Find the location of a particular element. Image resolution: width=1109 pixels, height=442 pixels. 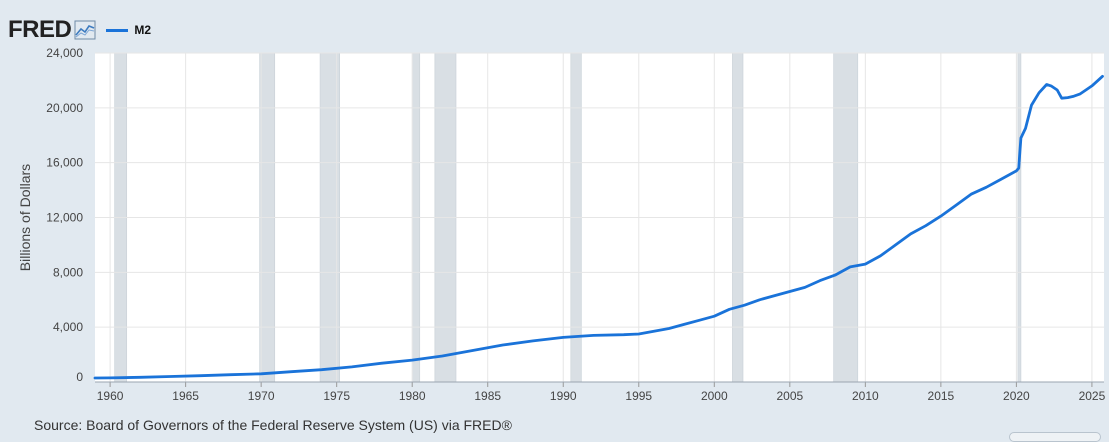

x-tick-label: 1980 is located at coordinates (412, 396).